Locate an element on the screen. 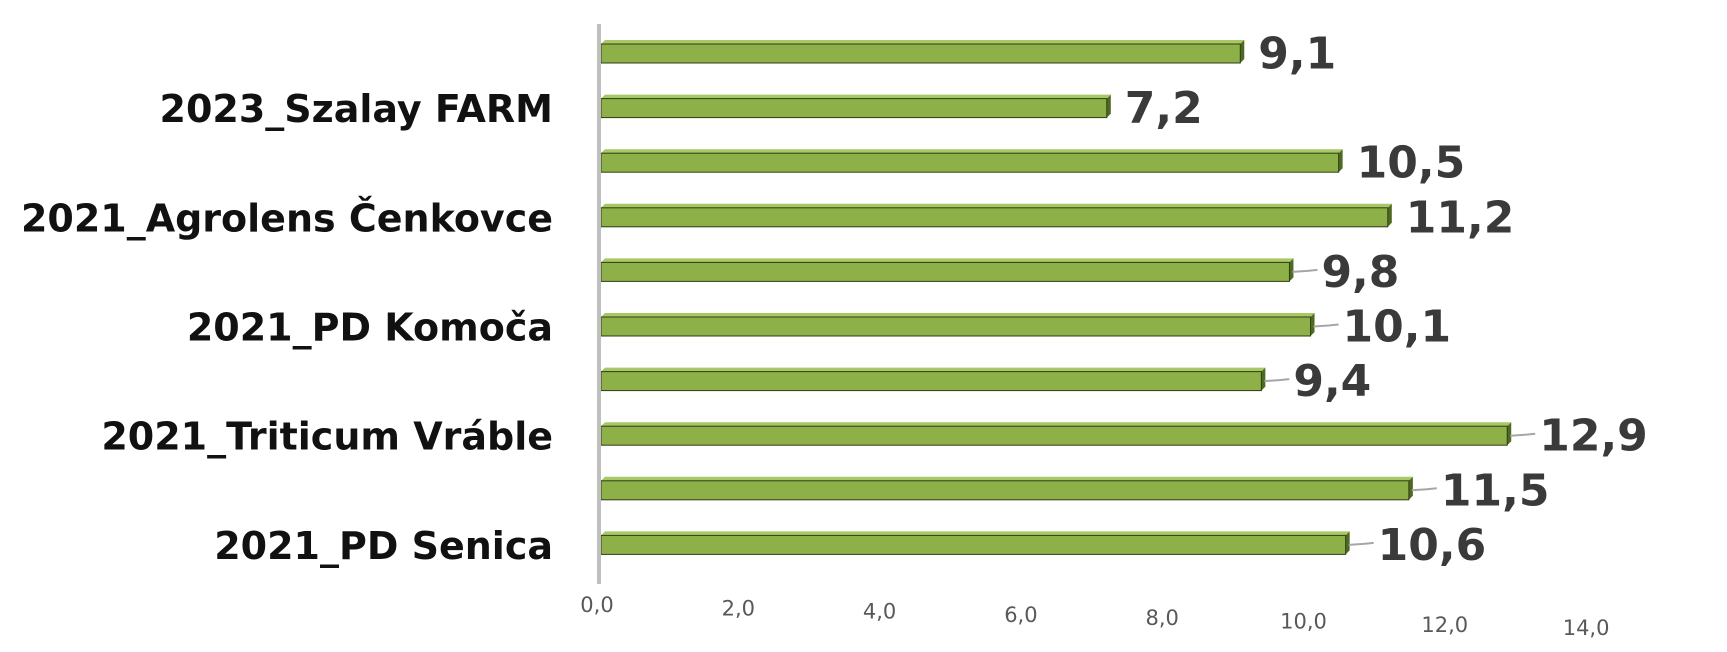 The height and width of the screenshot is (652, 1727). category-label: 2021_PD Komoča is located at coordinates (370, 328).